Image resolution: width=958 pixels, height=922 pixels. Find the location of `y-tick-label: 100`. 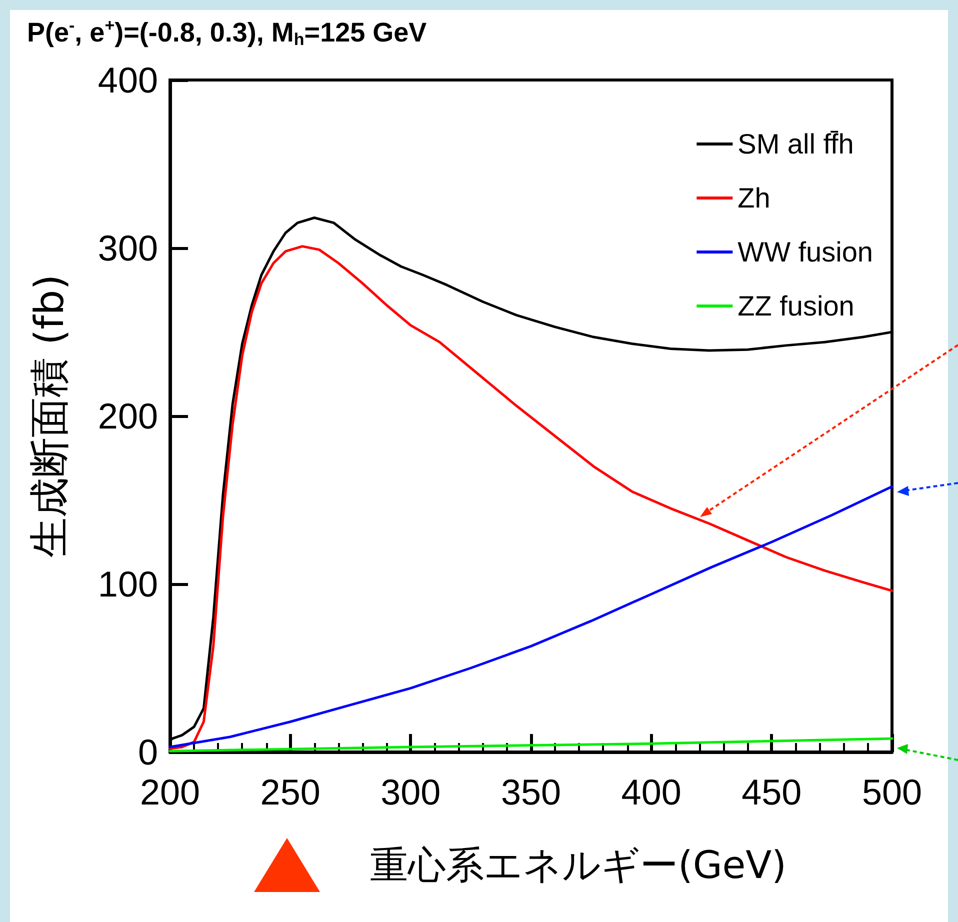

y-tick-label: 100 is located at coordinates (128, 584).